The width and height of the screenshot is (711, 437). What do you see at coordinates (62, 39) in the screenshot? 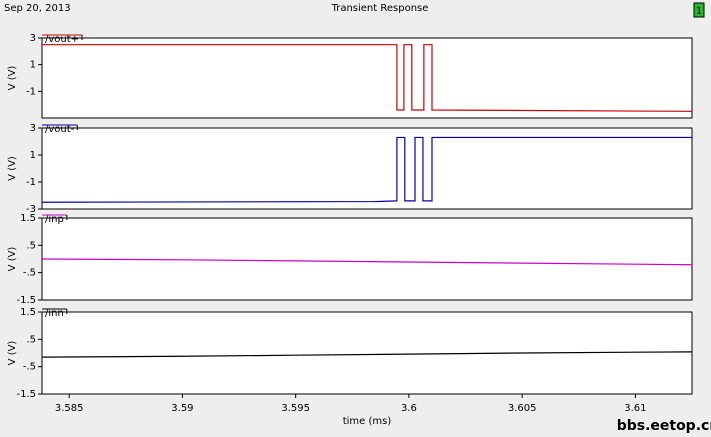
I see `trace-label: /vout+` at bounding box center [62, 39].